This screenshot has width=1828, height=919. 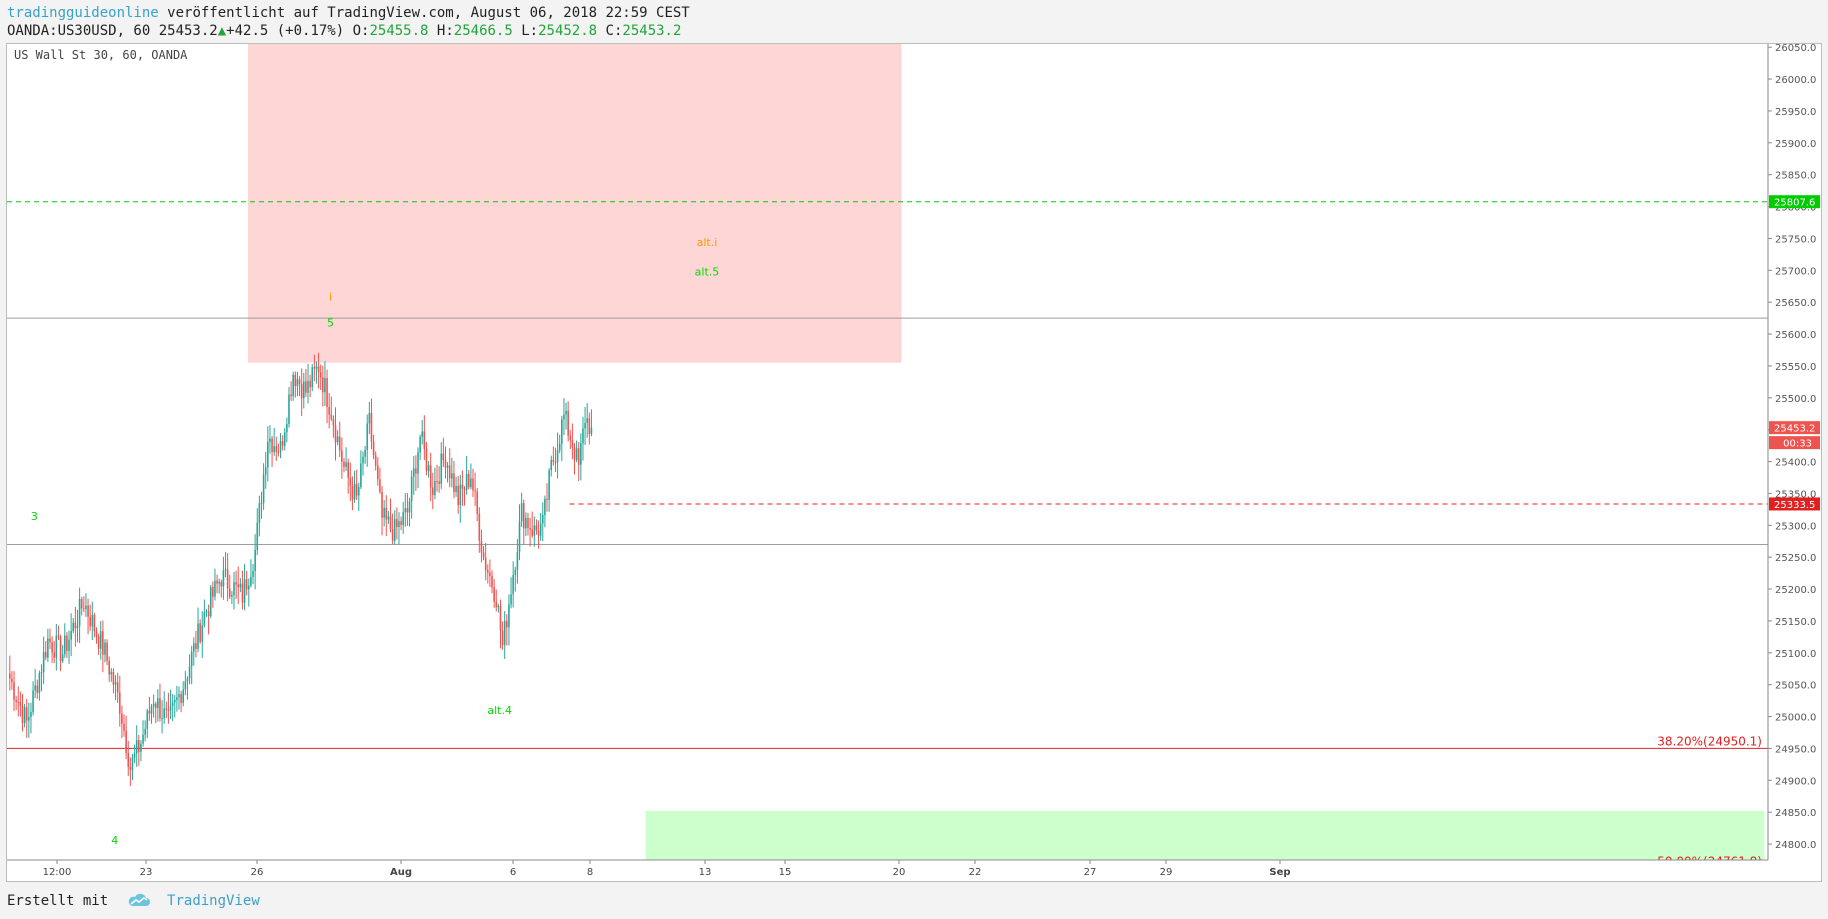 What do you see at coordinates (785, 872) in the screenshot?
I see `time-tick-label: 15` at bounding box center [785, 872].